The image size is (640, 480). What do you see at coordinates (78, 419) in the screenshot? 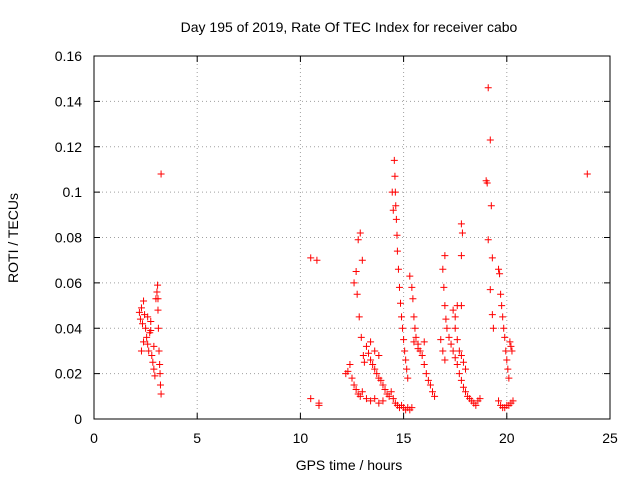
I see `y-tick-label: 0` at bounding box center [78, 419].